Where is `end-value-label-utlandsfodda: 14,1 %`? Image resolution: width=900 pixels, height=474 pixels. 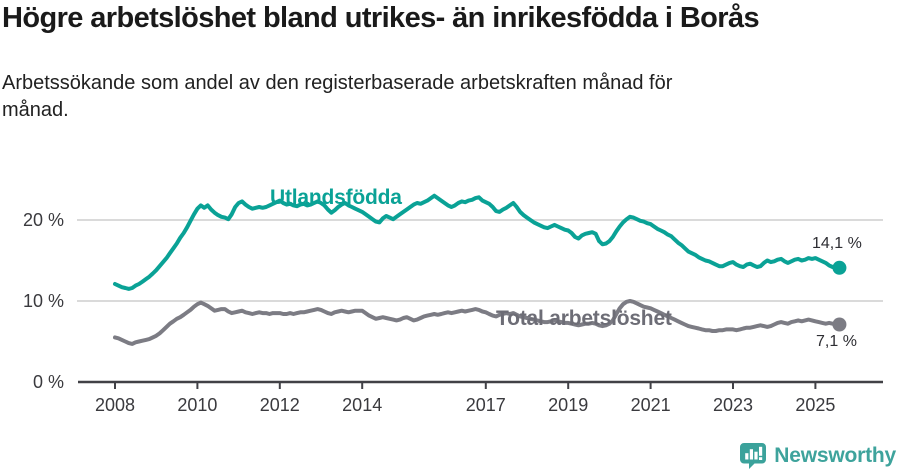
end-value-label-utlandsfodda: 14,1 % is located at coordinates (837, 243).